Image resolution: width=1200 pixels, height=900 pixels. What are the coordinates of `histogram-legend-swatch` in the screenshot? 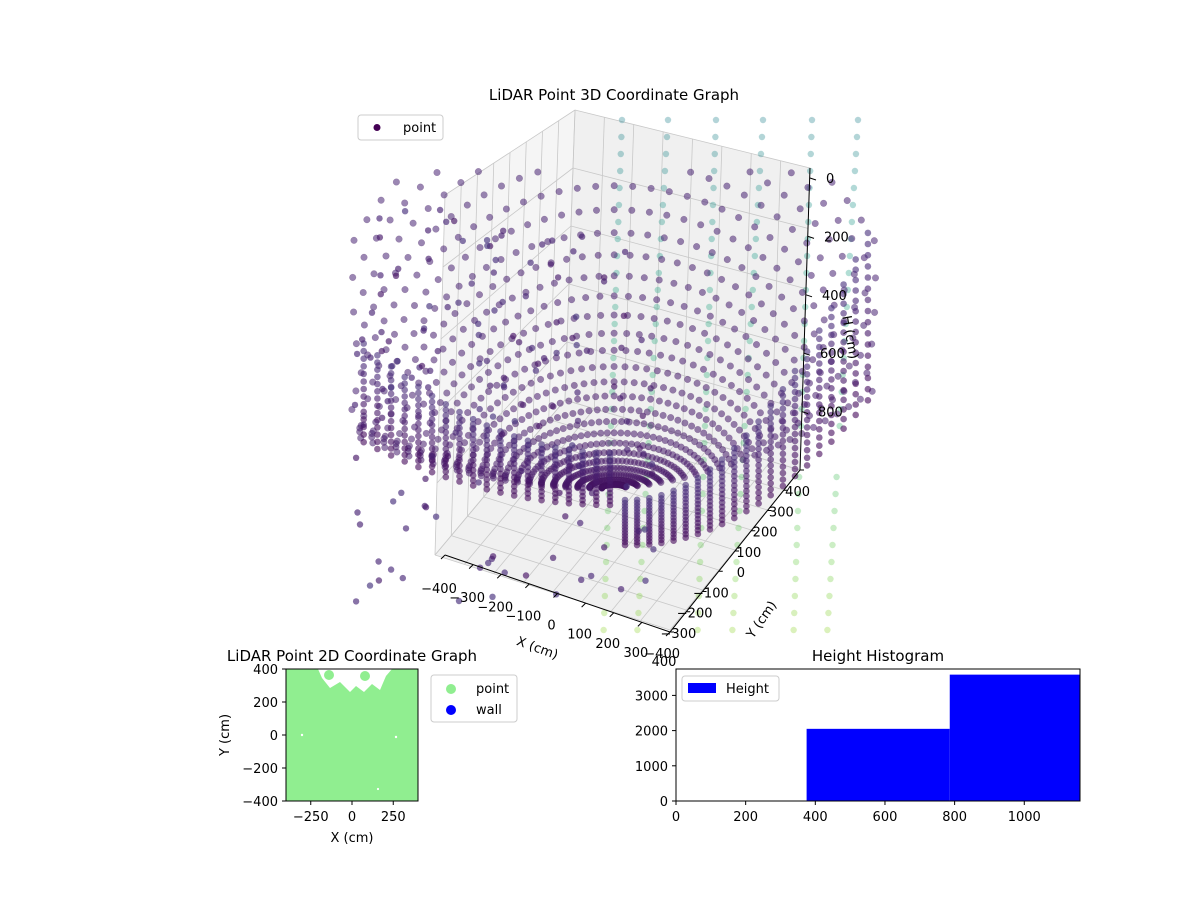 It's located at (702, 688).